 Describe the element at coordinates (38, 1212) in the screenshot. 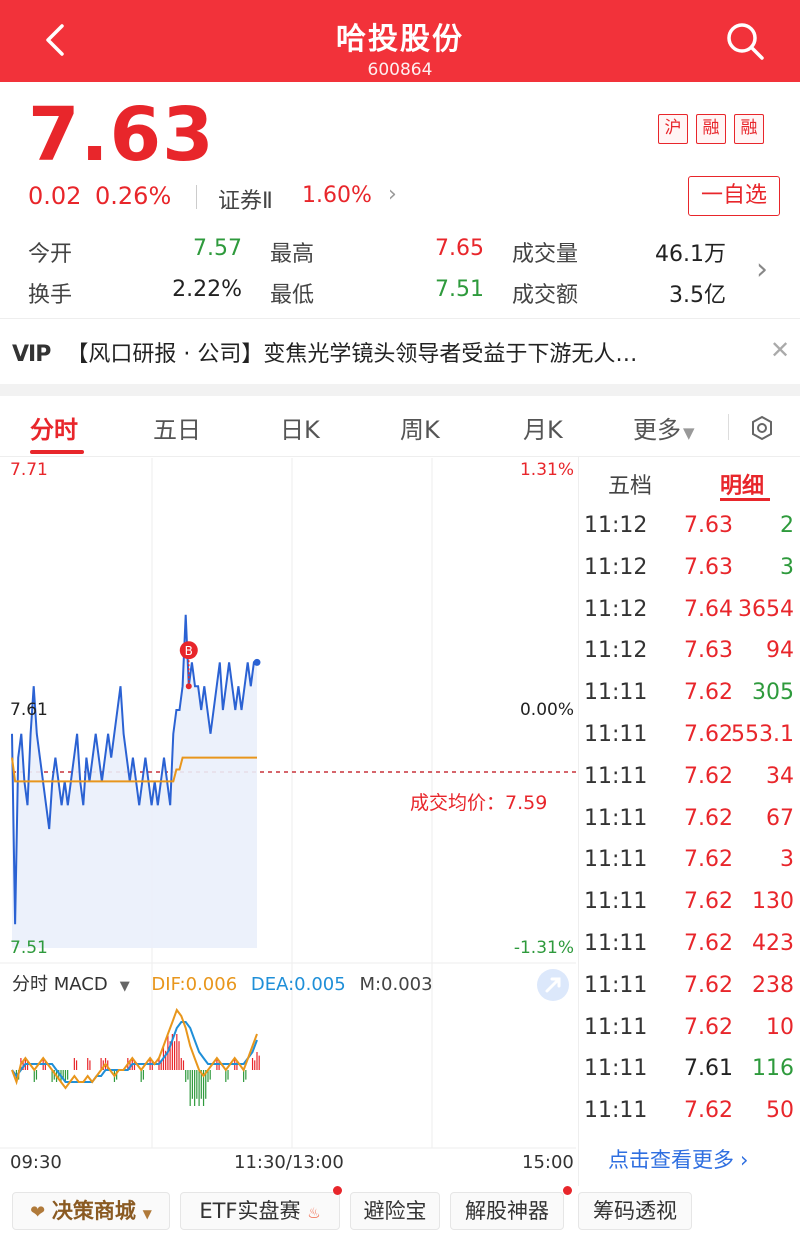

I see `heart-icon: ❤` at that location.